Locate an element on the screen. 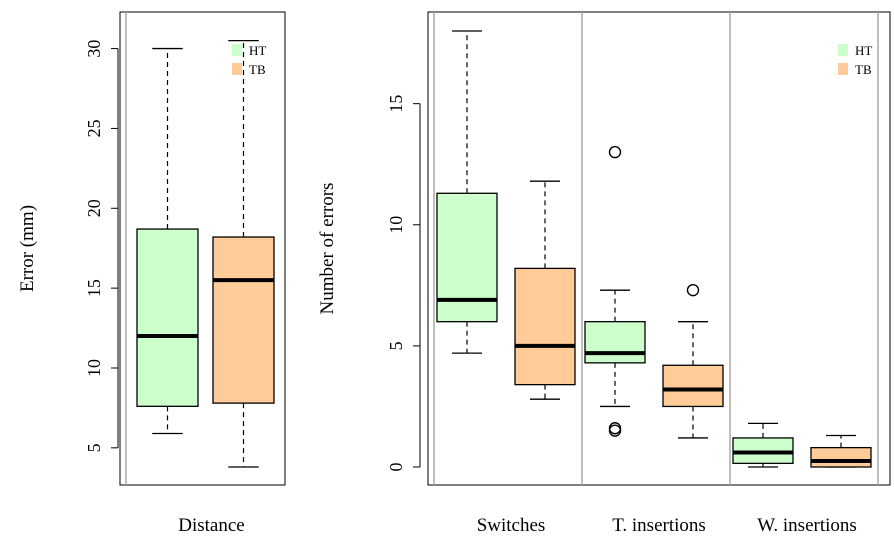 The height and width of the screenshot is (541, 894). x-category-label: T. insertions is located at coordinates (659, 525).